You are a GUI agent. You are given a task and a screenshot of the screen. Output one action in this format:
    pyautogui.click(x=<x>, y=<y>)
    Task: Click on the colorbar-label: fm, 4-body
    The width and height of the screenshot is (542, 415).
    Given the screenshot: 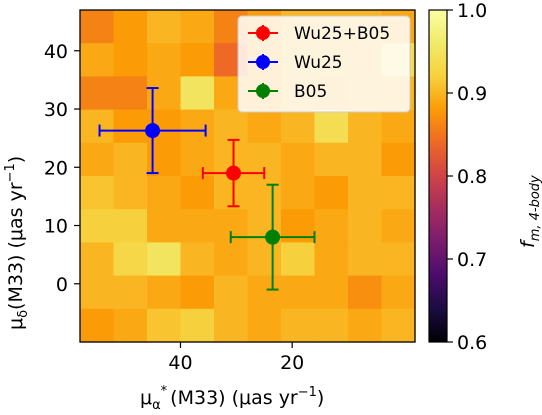 What is the action you would take?
    pyautogui.click(x=529, y=211)
    